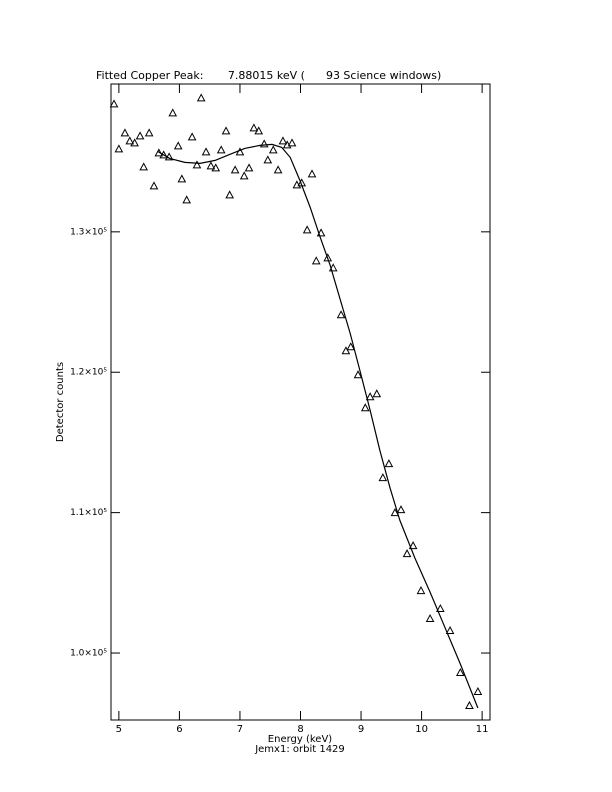  I want to click on x-tick-label: 5, so click(119, 729).